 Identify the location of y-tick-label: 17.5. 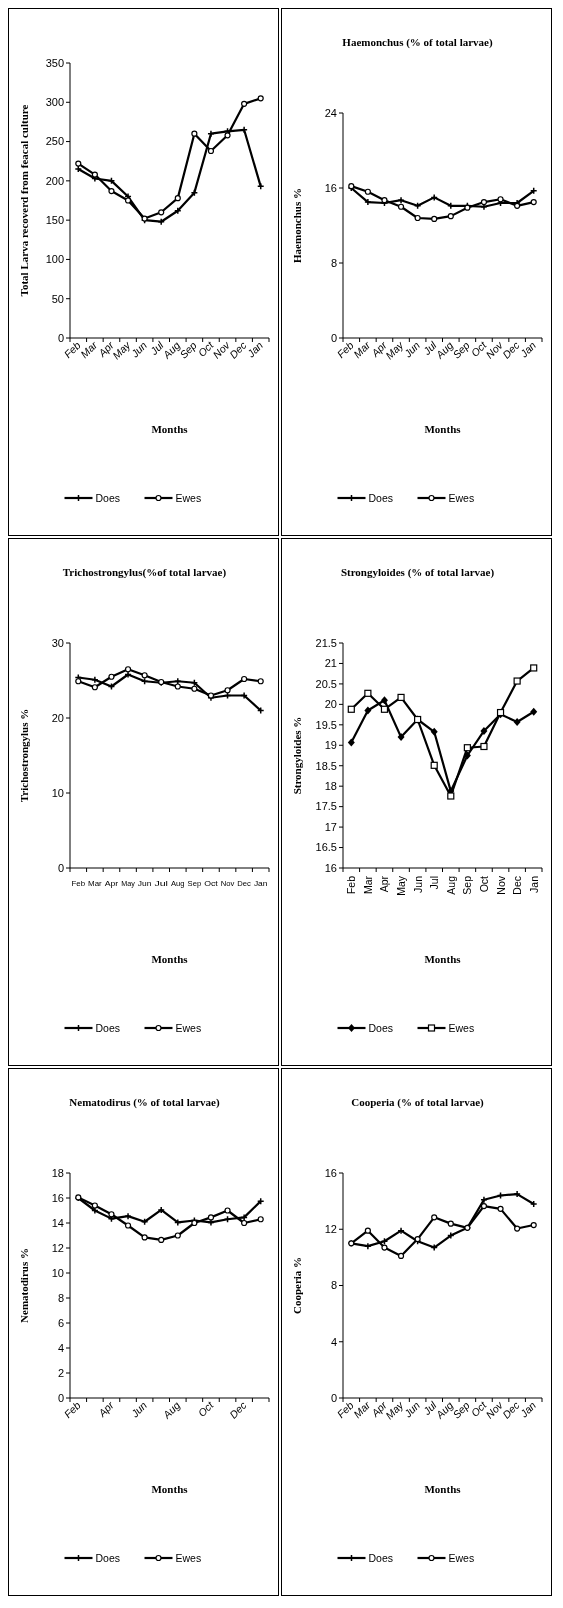
(326, 806).